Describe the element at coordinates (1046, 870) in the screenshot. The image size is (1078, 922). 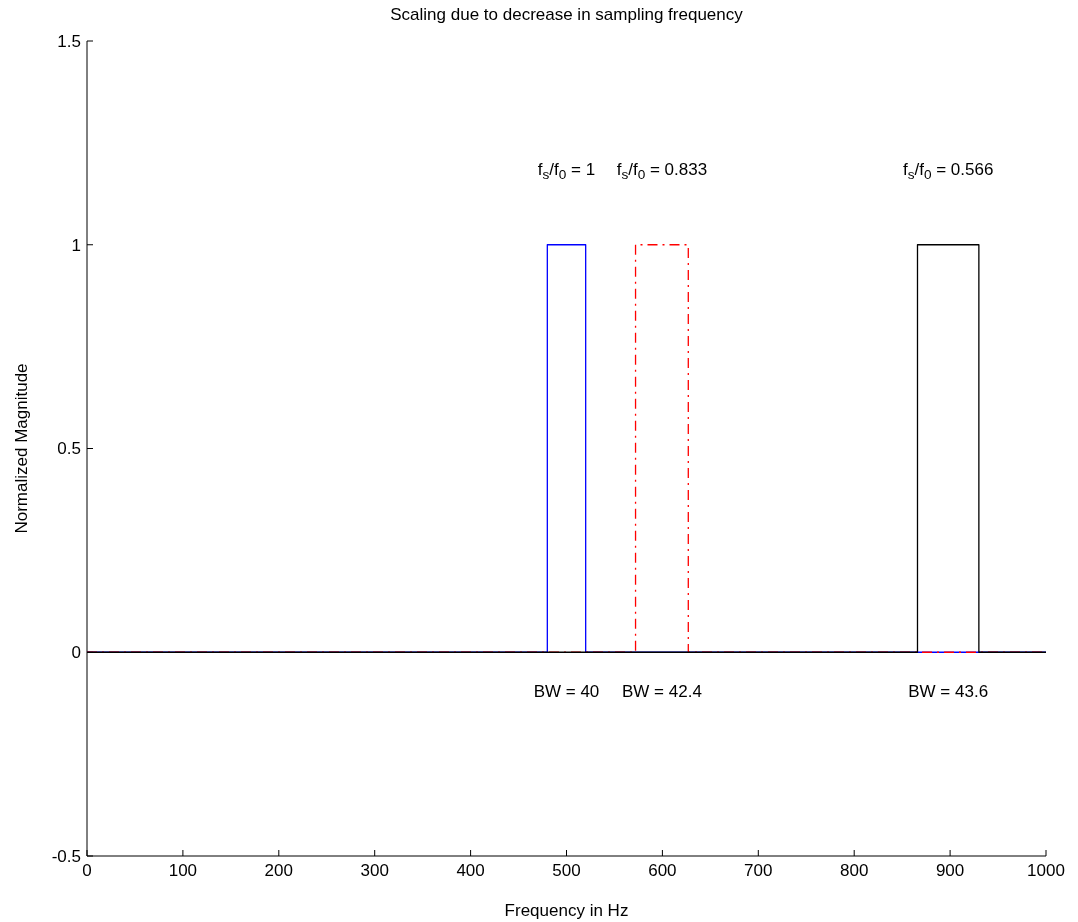
I see `x-tick-label: 1000` at that location.